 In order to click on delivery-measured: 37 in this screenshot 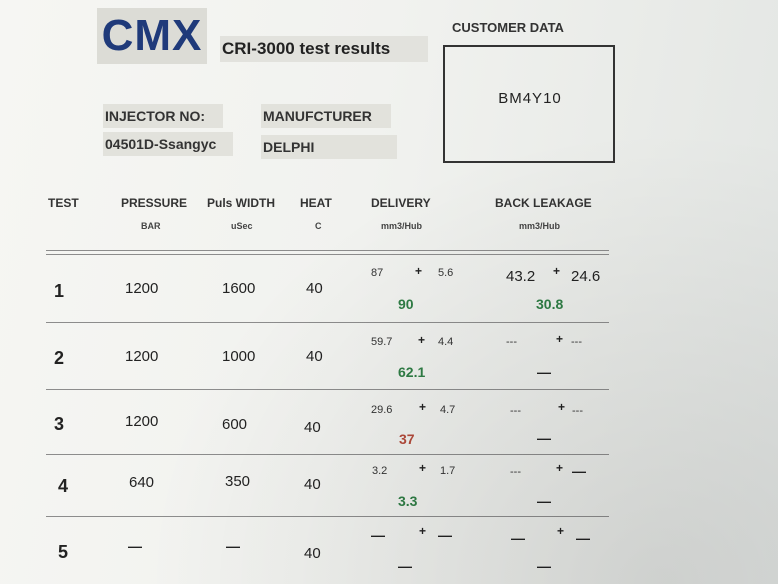, I will do `click(407, 439)`.